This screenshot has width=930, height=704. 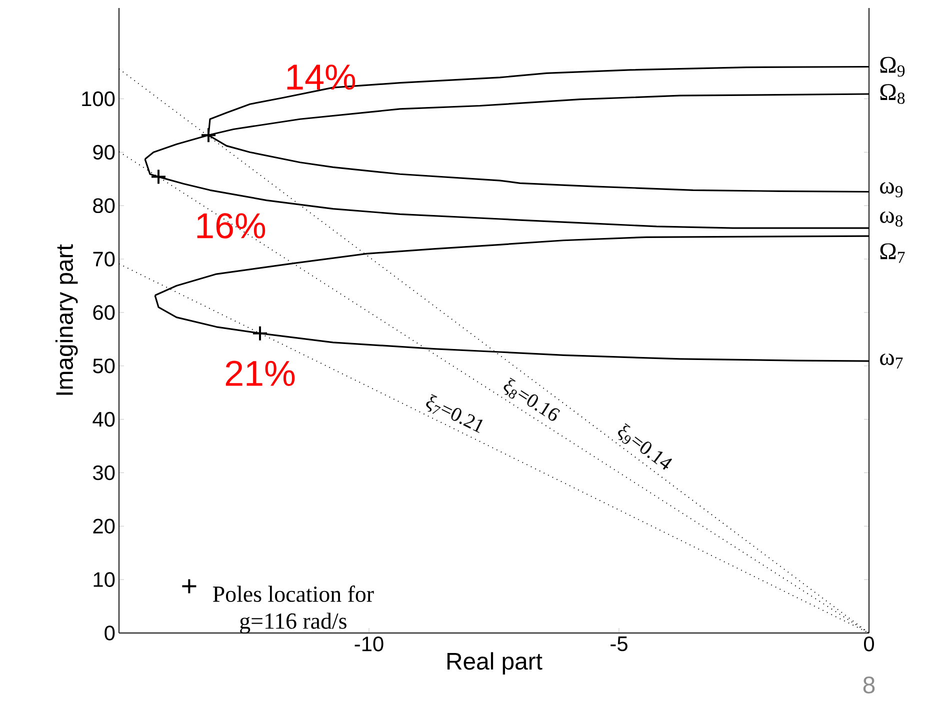 I want to click on series-label: Ω$_{7}$, so click(x=892, y=253).